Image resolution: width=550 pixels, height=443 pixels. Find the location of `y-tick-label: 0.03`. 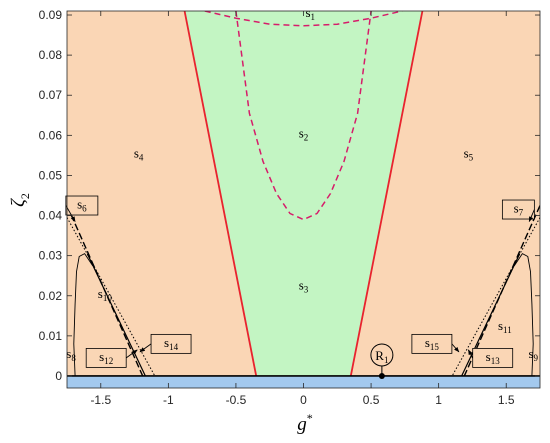

y-tick-label: 0.03 is located at coordinates (51, 256).